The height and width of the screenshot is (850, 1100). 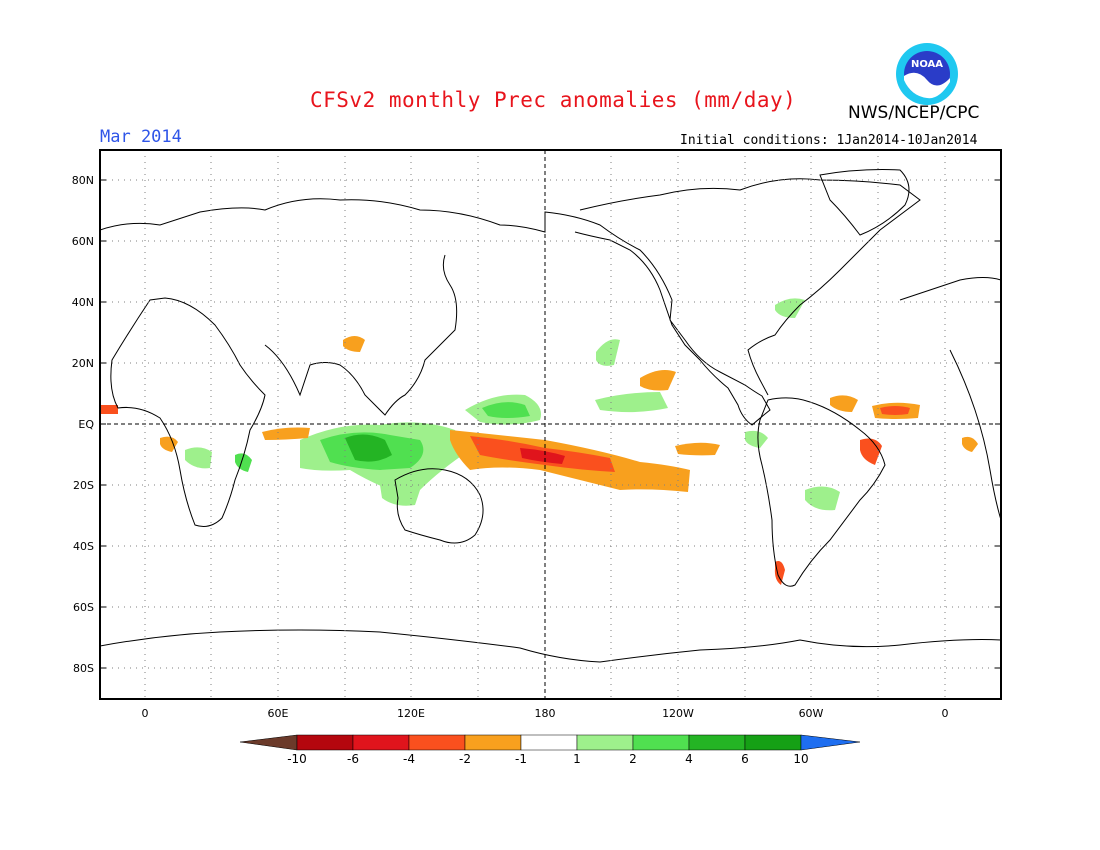 I want to click on wet-anomaly-north-pacific, so click(x=608, y=352).